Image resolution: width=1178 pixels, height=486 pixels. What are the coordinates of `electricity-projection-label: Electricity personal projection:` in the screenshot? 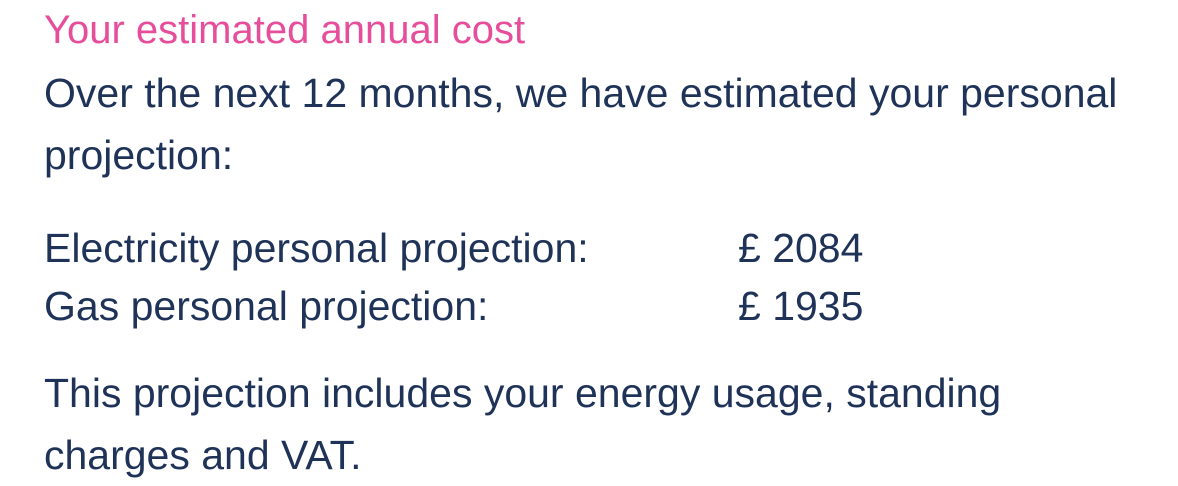 It's located at (316, 248).